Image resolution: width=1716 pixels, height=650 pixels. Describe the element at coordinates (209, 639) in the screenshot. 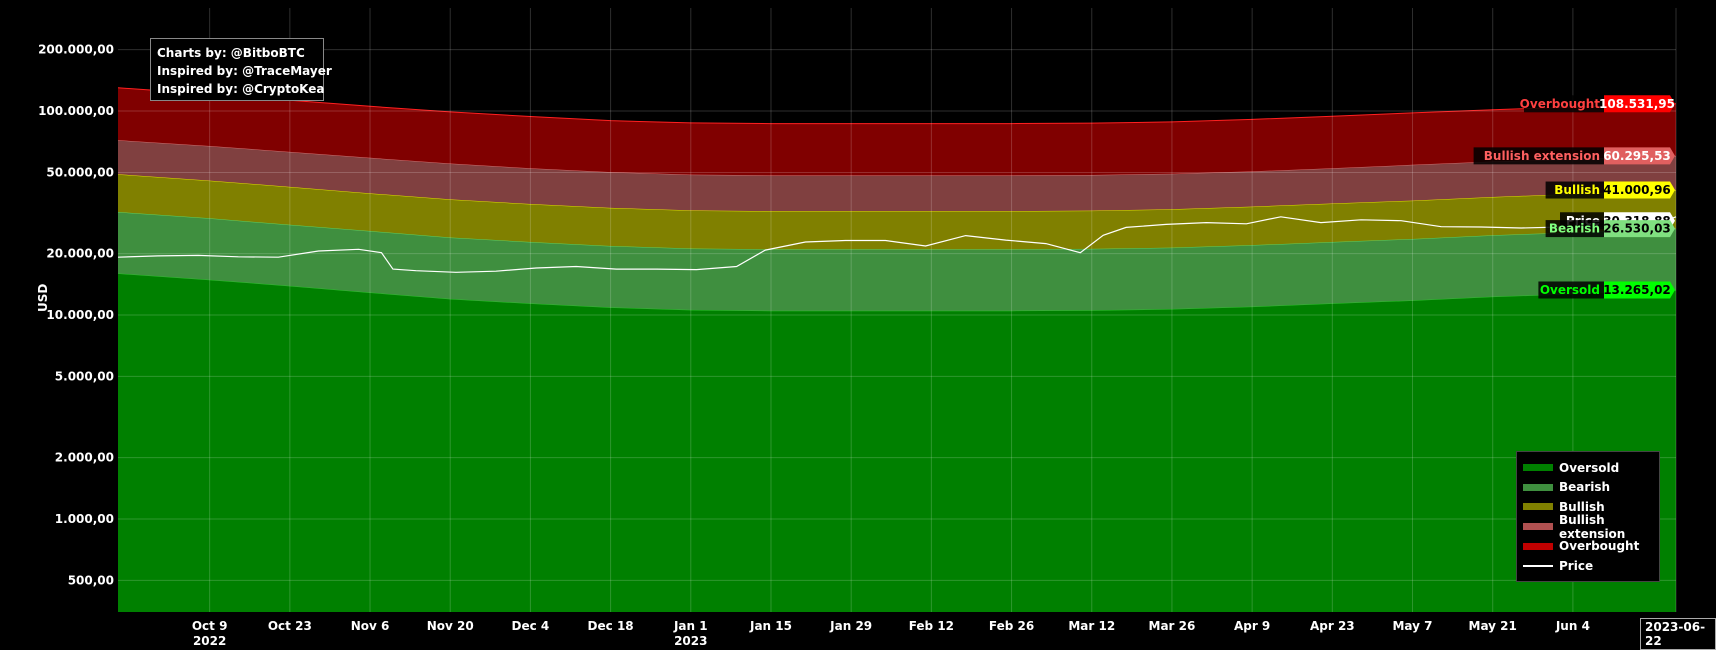

I see `x-tick-year: 2022` at that location.